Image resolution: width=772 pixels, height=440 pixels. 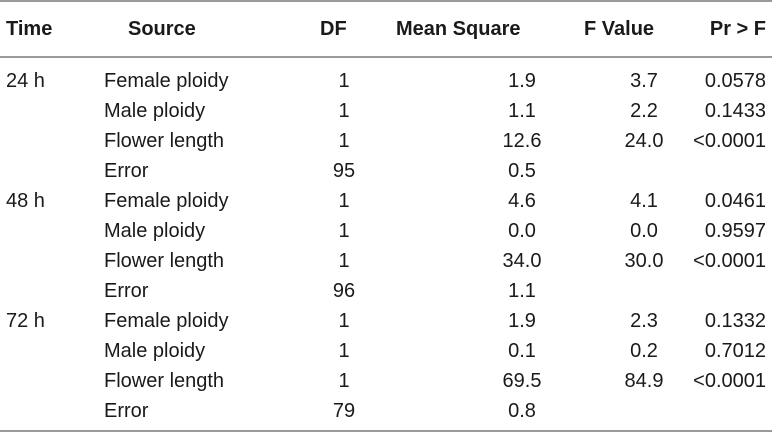 I want to click on table-row: Male ploidy 1 0.0 0.0 0.9597, so click(x=386, y=231).